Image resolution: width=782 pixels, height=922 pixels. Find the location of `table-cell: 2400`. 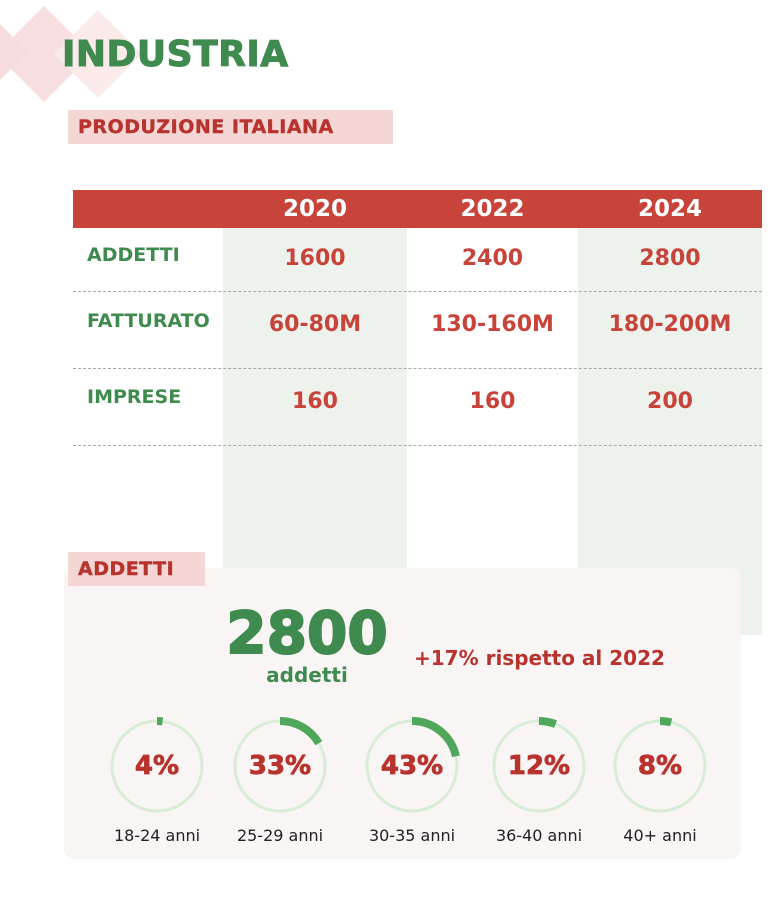

table-cell: 2400 is located at coordinates (492, 258).